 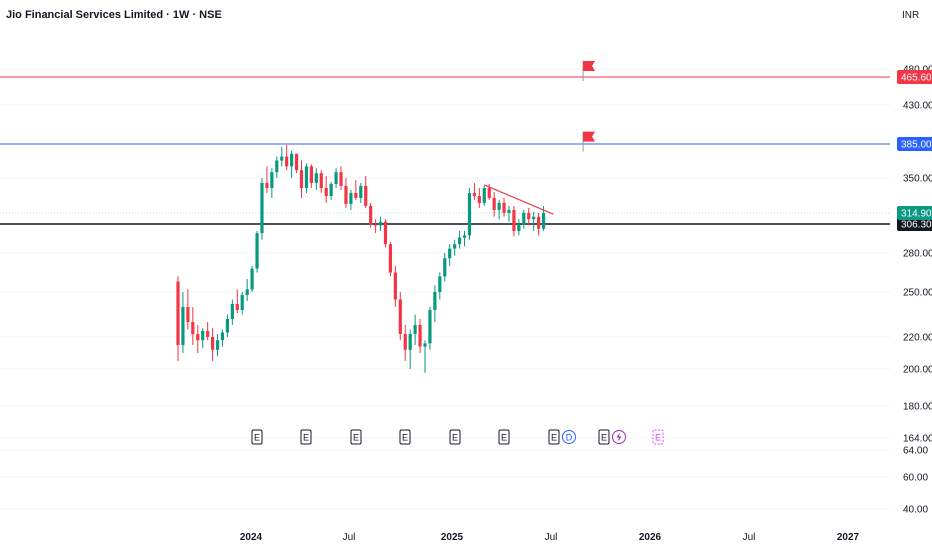 I want to click on lightning-icon, so click(x=619, y=437).